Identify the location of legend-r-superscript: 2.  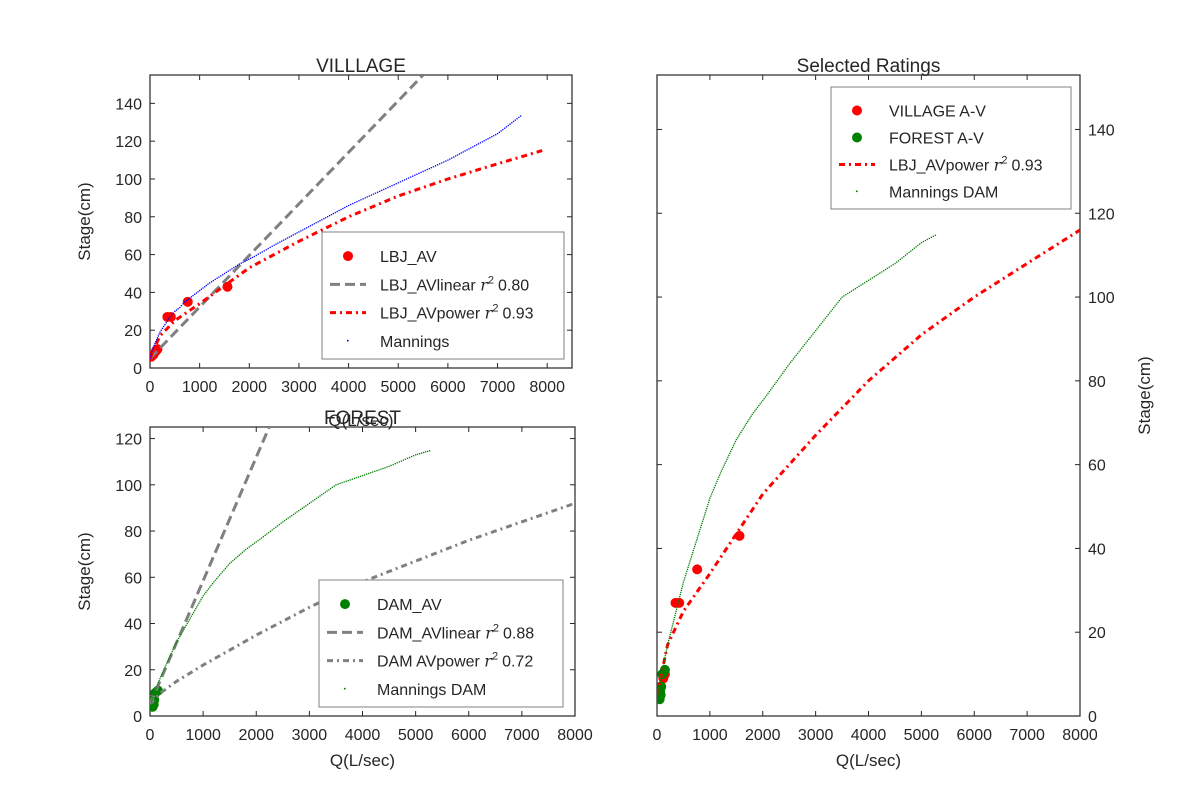
(1004, 161).